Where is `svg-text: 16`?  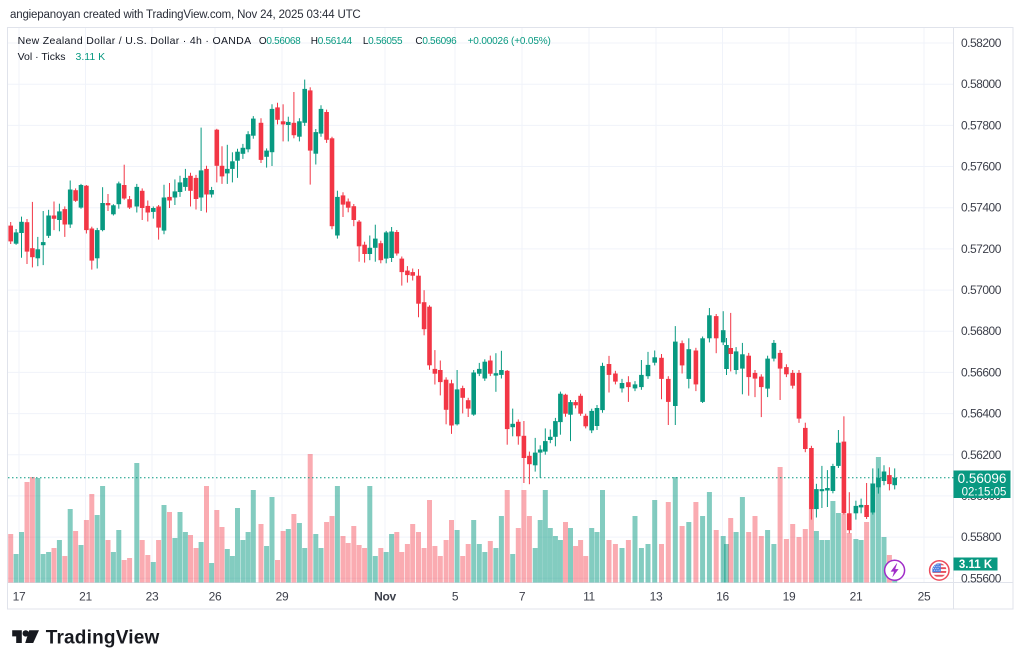
svg-text: 16 is located at coordinates (722, 596).